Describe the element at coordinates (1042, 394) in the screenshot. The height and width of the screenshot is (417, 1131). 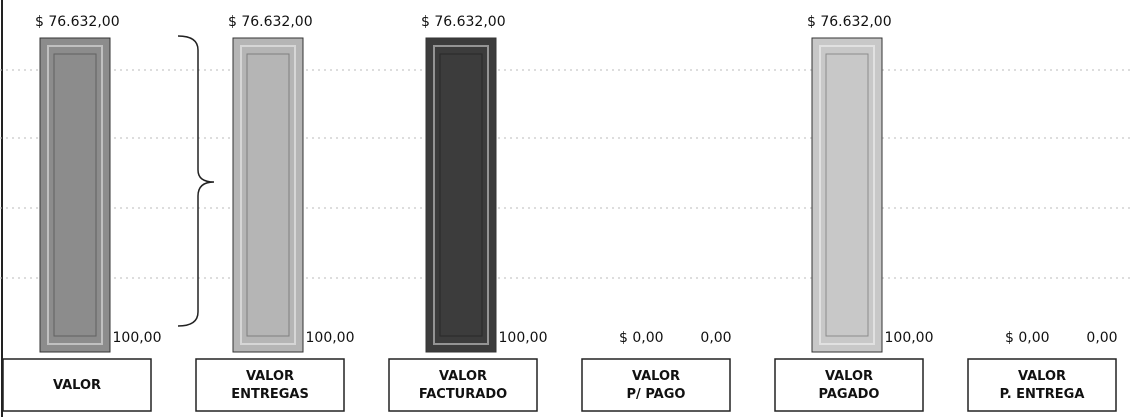
I see `category-line: P. ENTREGA` at that location.